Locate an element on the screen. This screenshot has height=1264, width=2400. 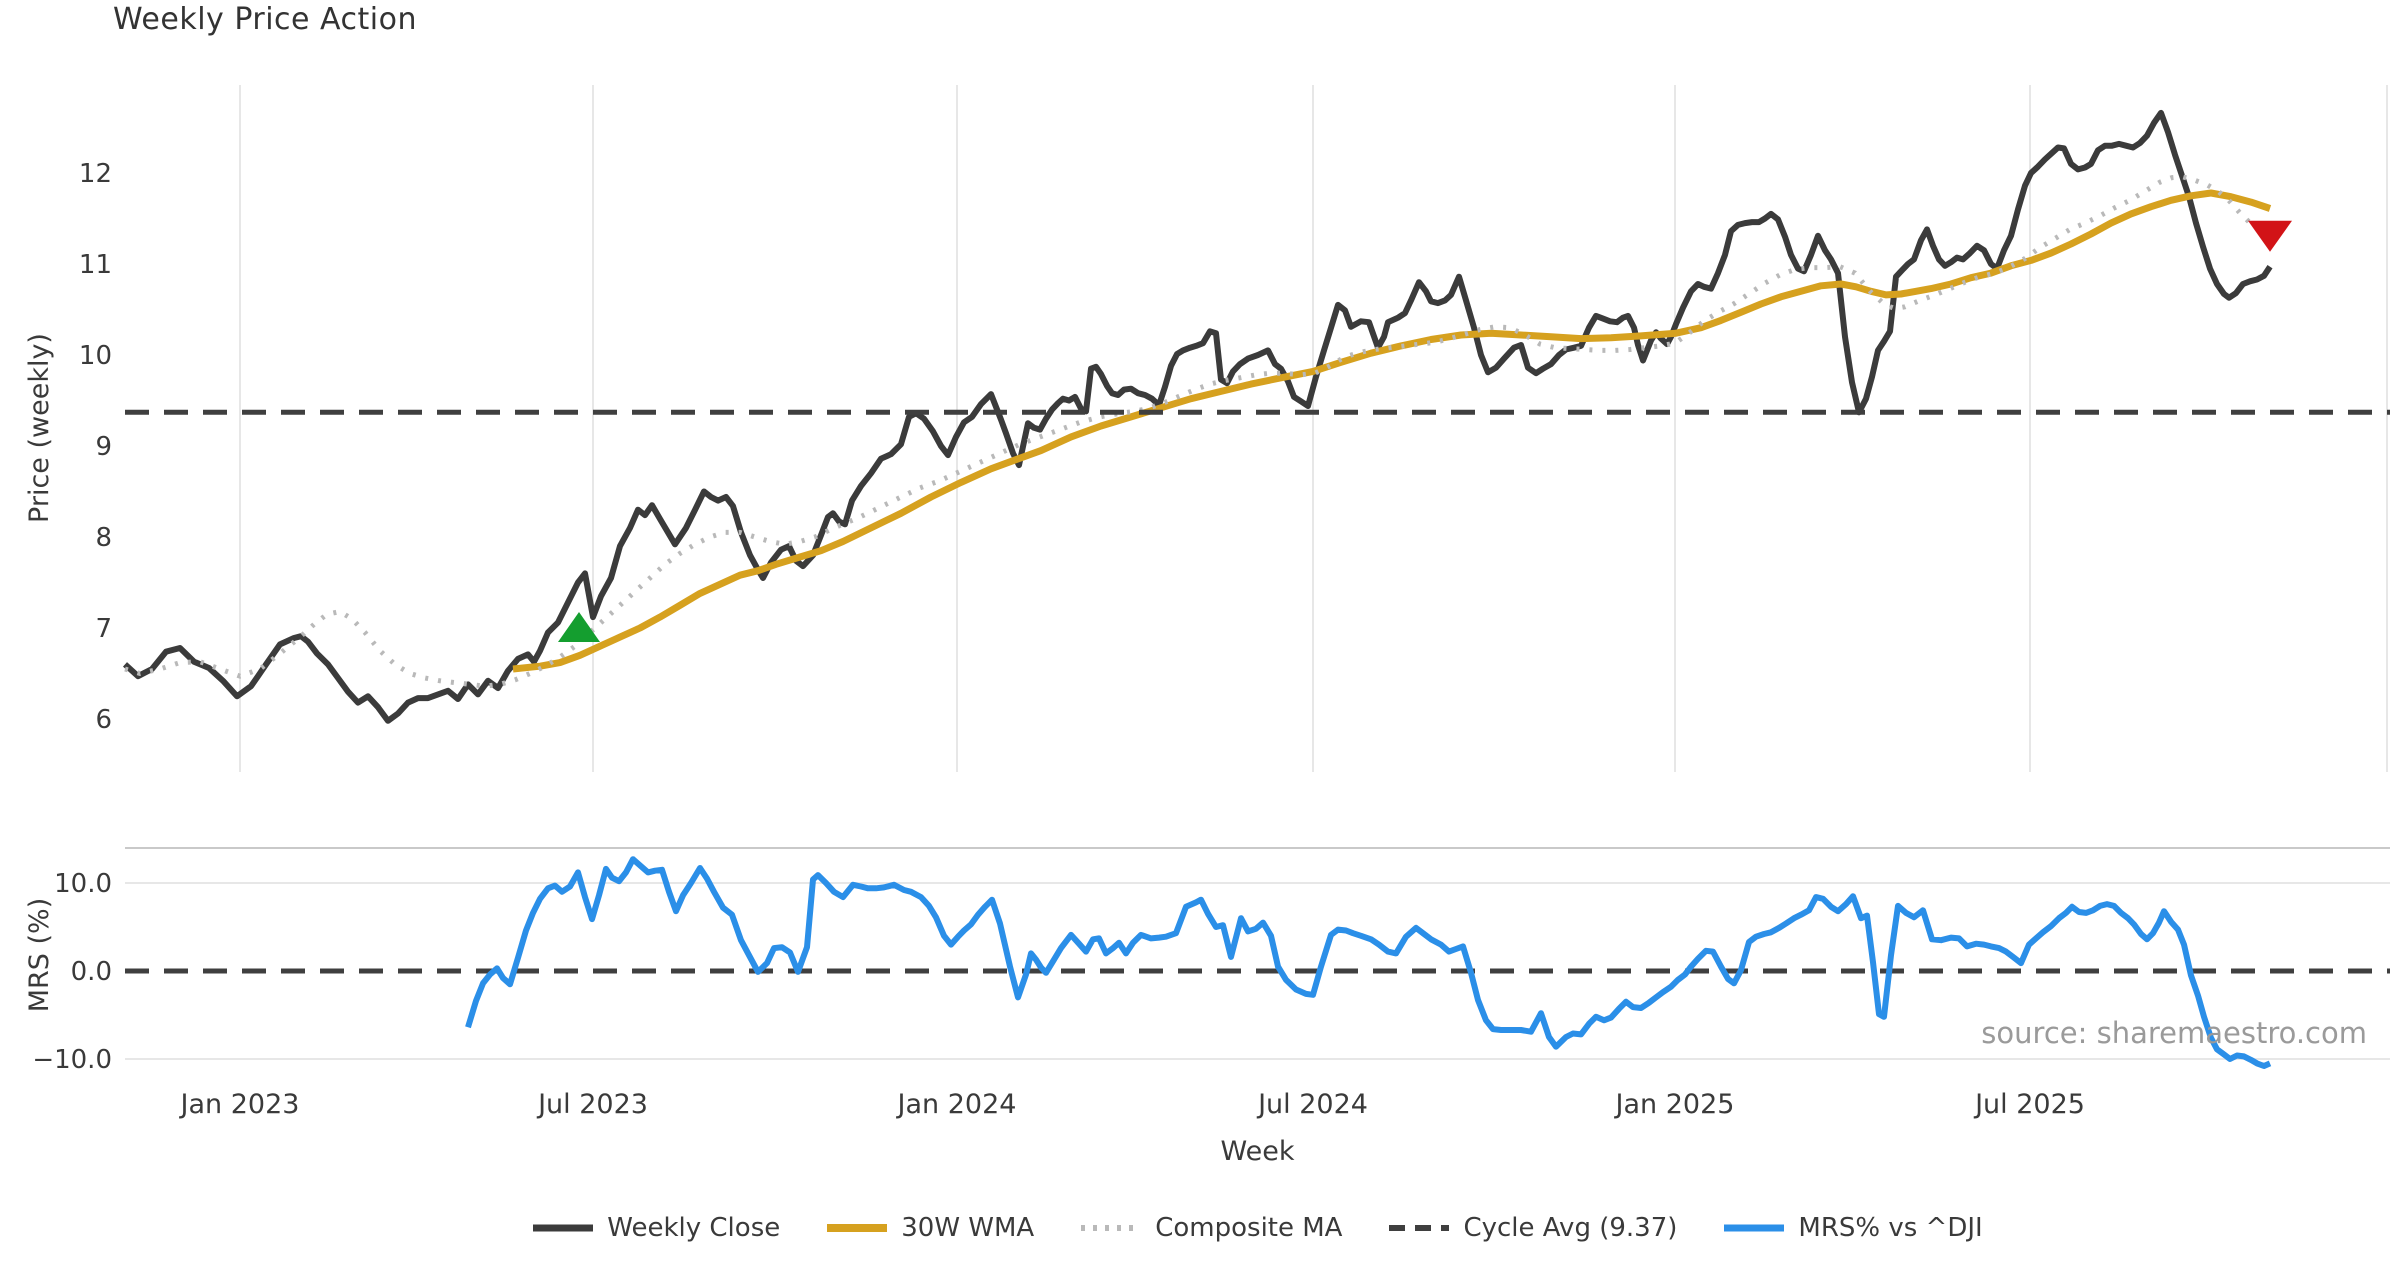
legend-label: Weekly Close is located at coordinates (694, 1228).